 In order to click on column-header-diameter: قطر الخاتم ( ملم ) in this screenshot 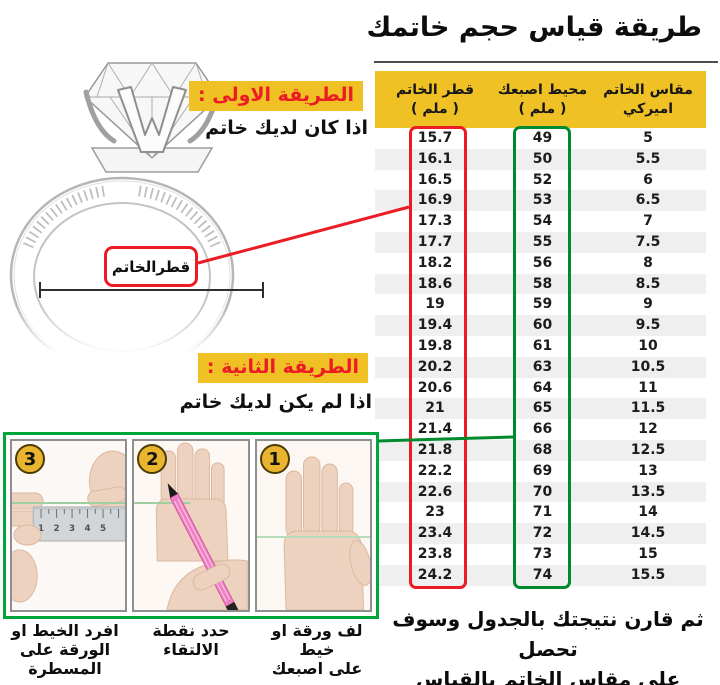, I will do `click(435, 99)`.